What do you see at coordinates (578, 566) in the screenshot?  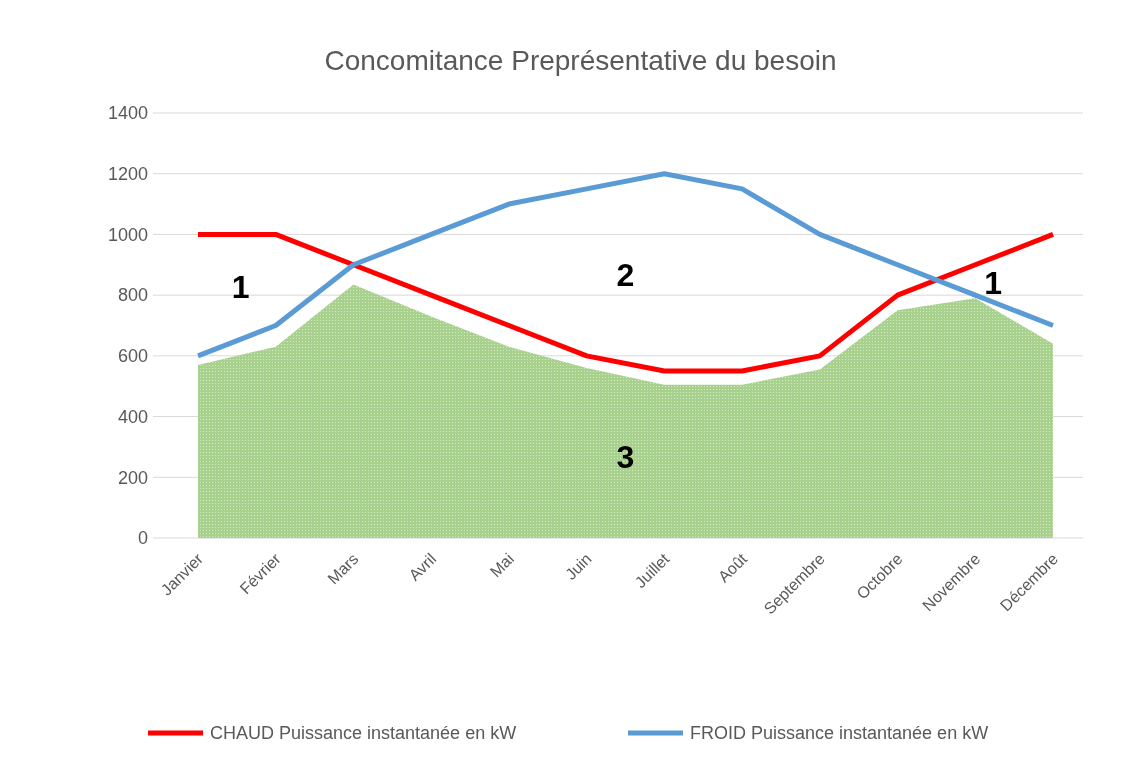 I see `x-tick-label: Juin` at bounding box center [578, 566].